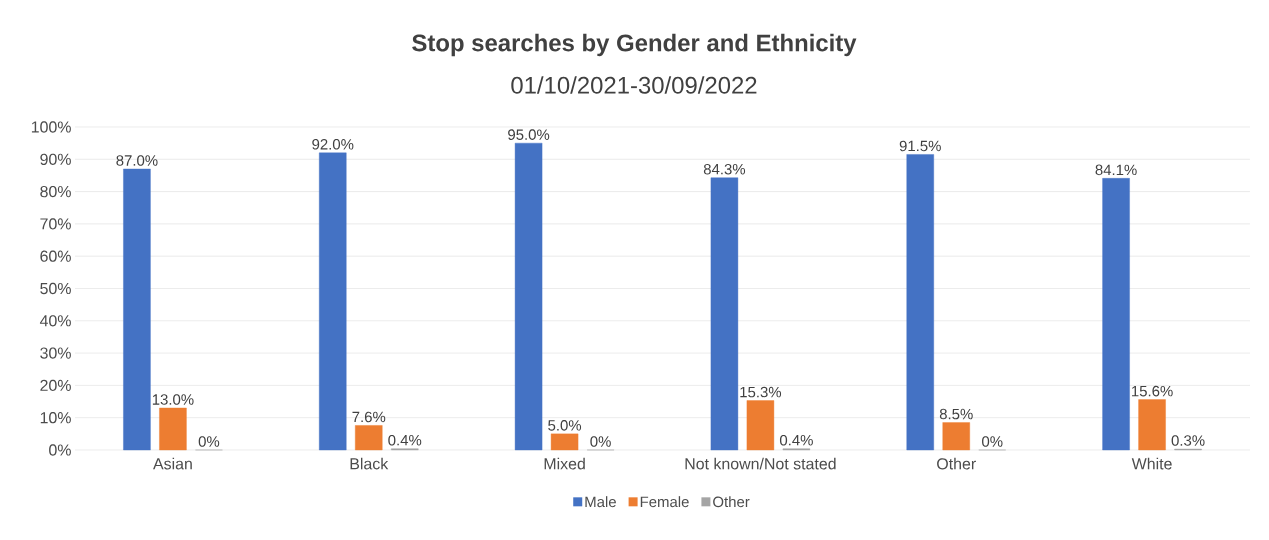 The image size is (1269, 540). What do you see at coordinates (55, 385) in the screenshot?
I see `y-tick-label: 20%` at bounding box center [55, 385].